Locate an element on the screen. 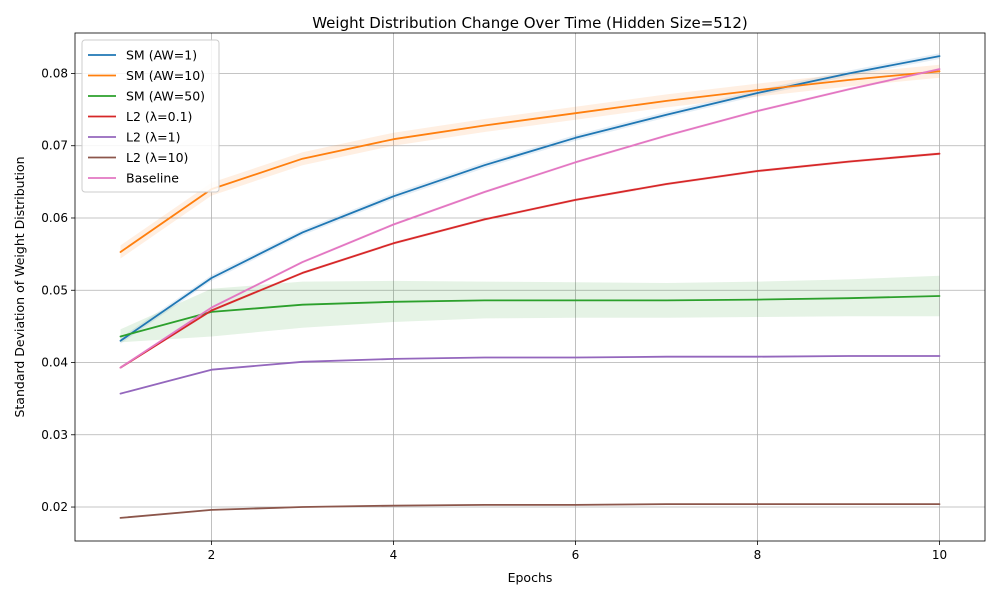 The image size is (1000, 600). y-axis-ticks: 0.02 0.03 0.04 0.05 0.06 0.07 0.08 is located at coordinates (58, 290).